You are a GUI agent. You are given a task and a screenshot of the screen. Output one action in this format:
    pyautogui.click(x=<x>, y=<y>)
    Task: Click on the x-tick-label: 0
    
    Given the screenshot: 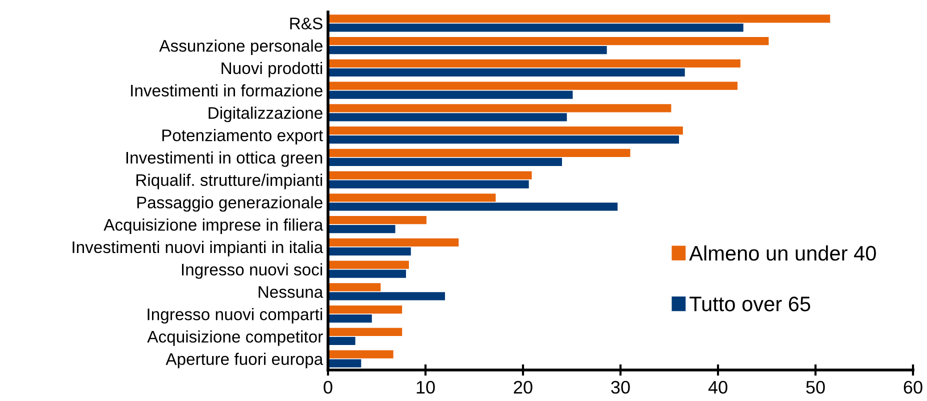 What is the action you would take?
    pyautogui.click(x=328, y=387)
    